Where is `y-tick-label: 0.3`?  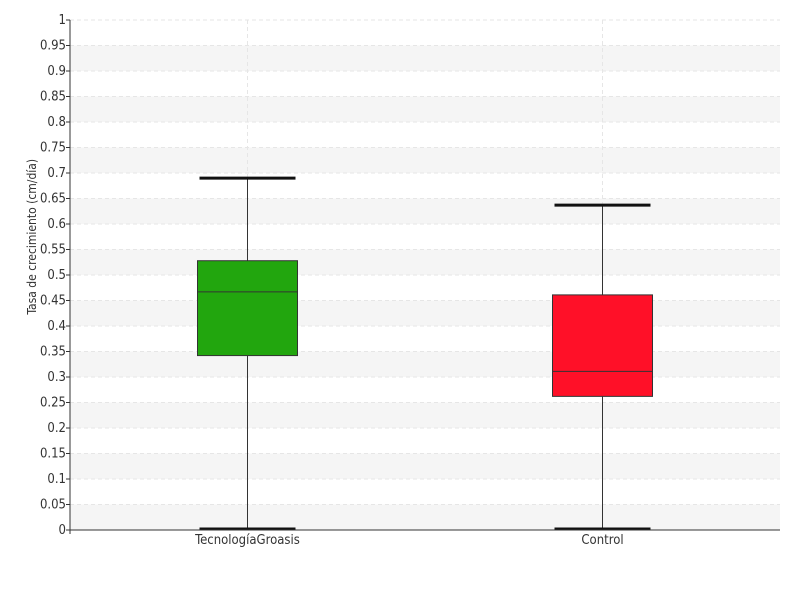 y-tick-label: 0.3 is located at coordinates (56, 377).